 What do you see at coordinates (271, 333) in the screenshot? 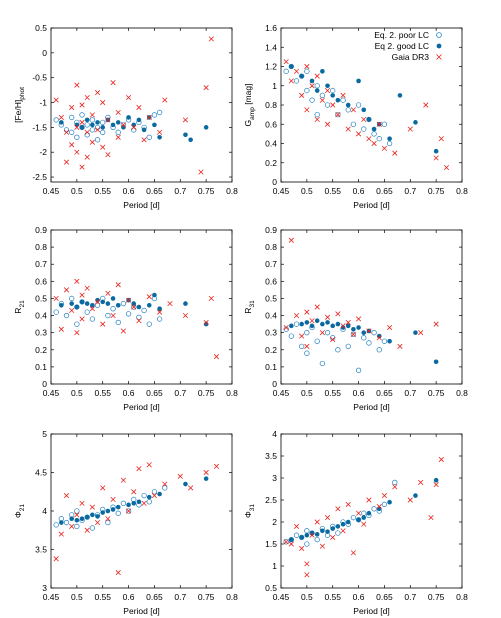
I see `y-tick-label: 0.3` at bounding box center [271, 333].